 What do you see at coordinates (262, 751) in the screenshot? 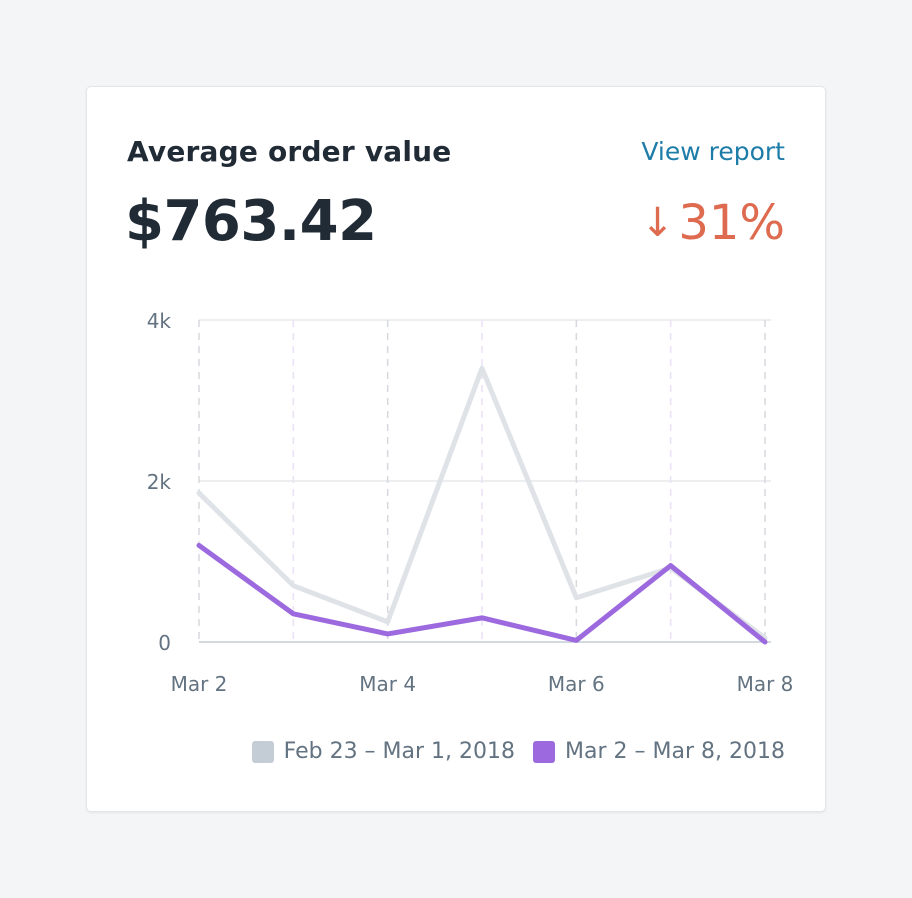
I see `legend-swatch-previous` at bounding box center [262, 751].